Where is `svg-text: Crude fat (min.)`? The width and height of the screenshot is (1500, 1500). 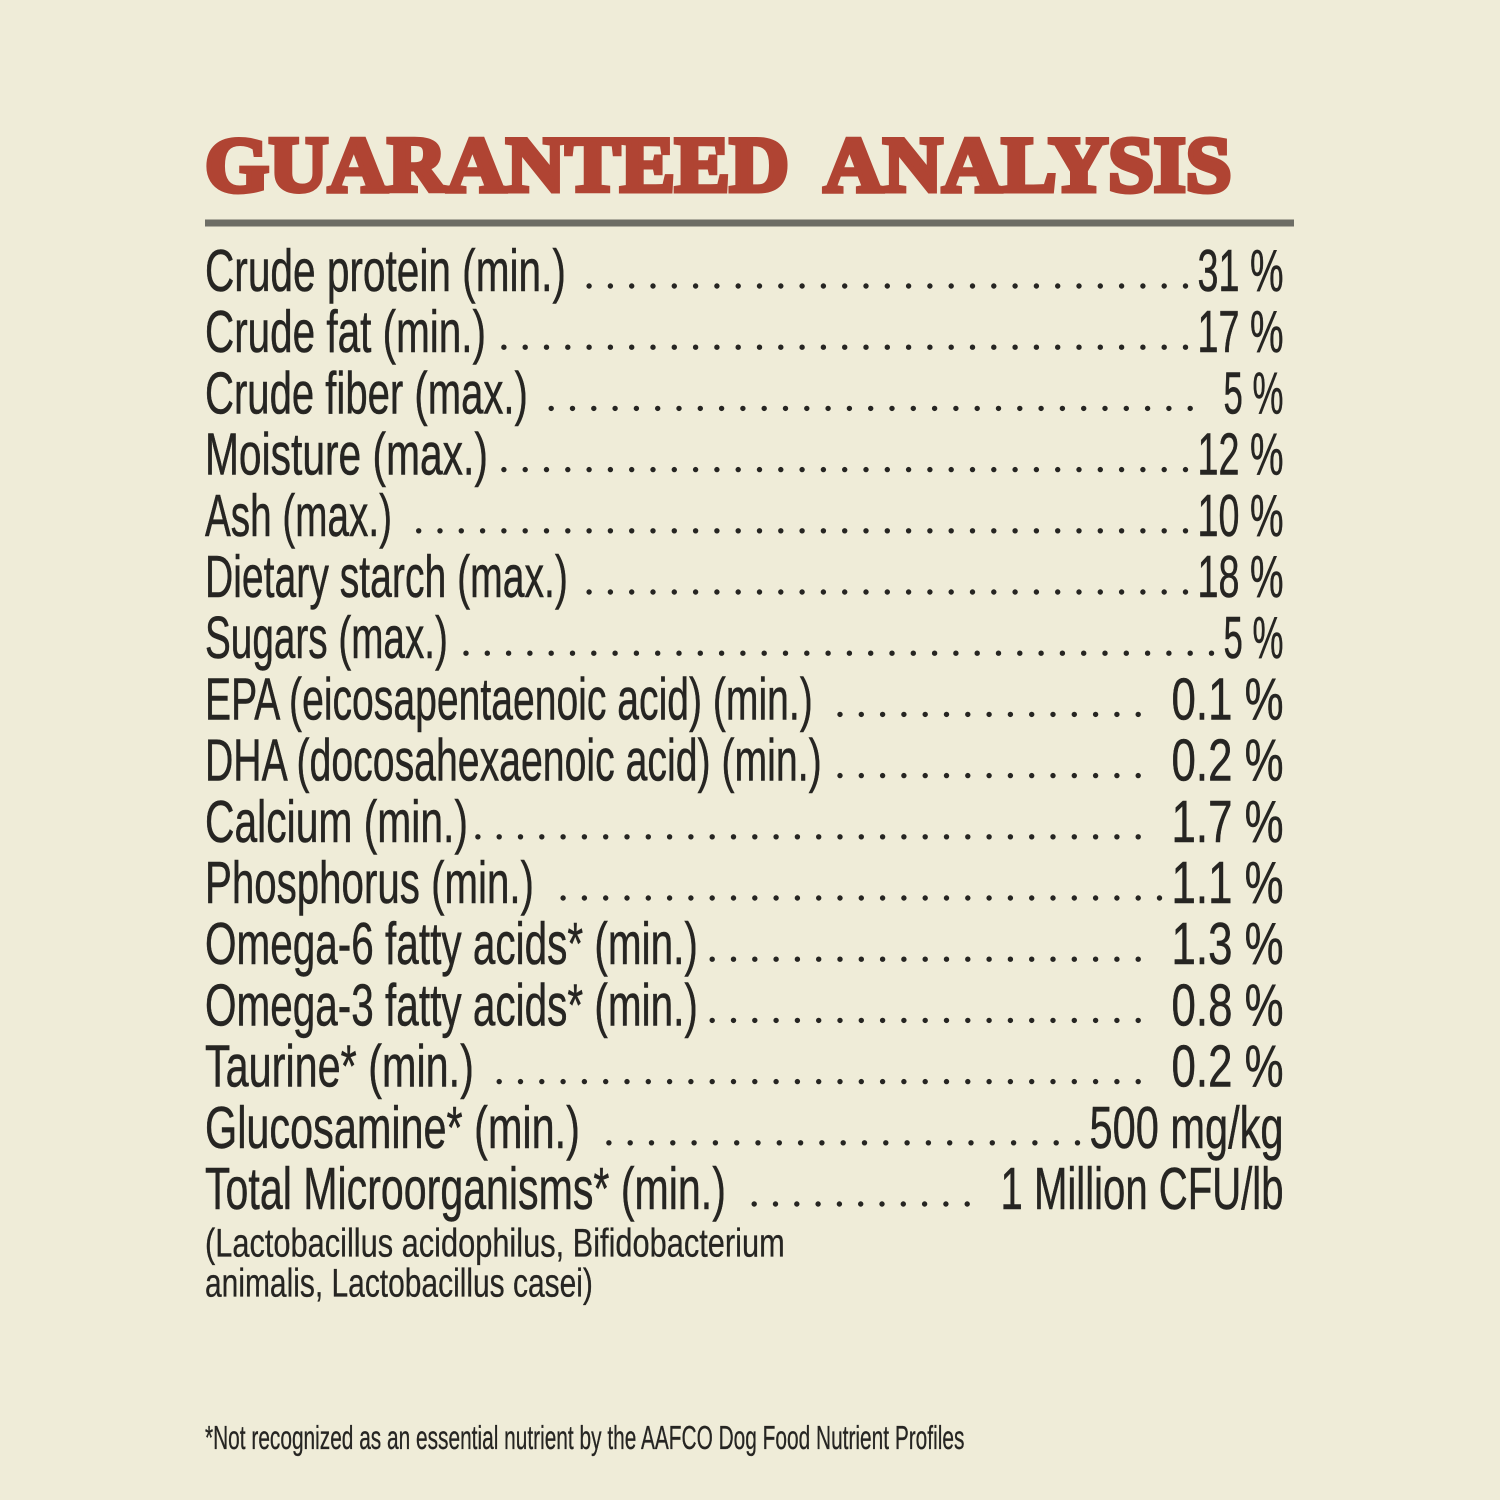 svg-text: Crude fat (min.) is located at coordinates (345, 332).